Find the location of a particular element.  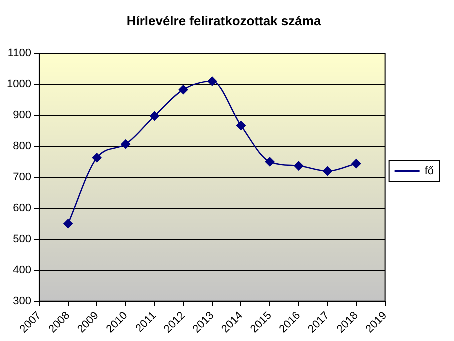

y-tick-label: 300 is located at coordinates (22, 301).